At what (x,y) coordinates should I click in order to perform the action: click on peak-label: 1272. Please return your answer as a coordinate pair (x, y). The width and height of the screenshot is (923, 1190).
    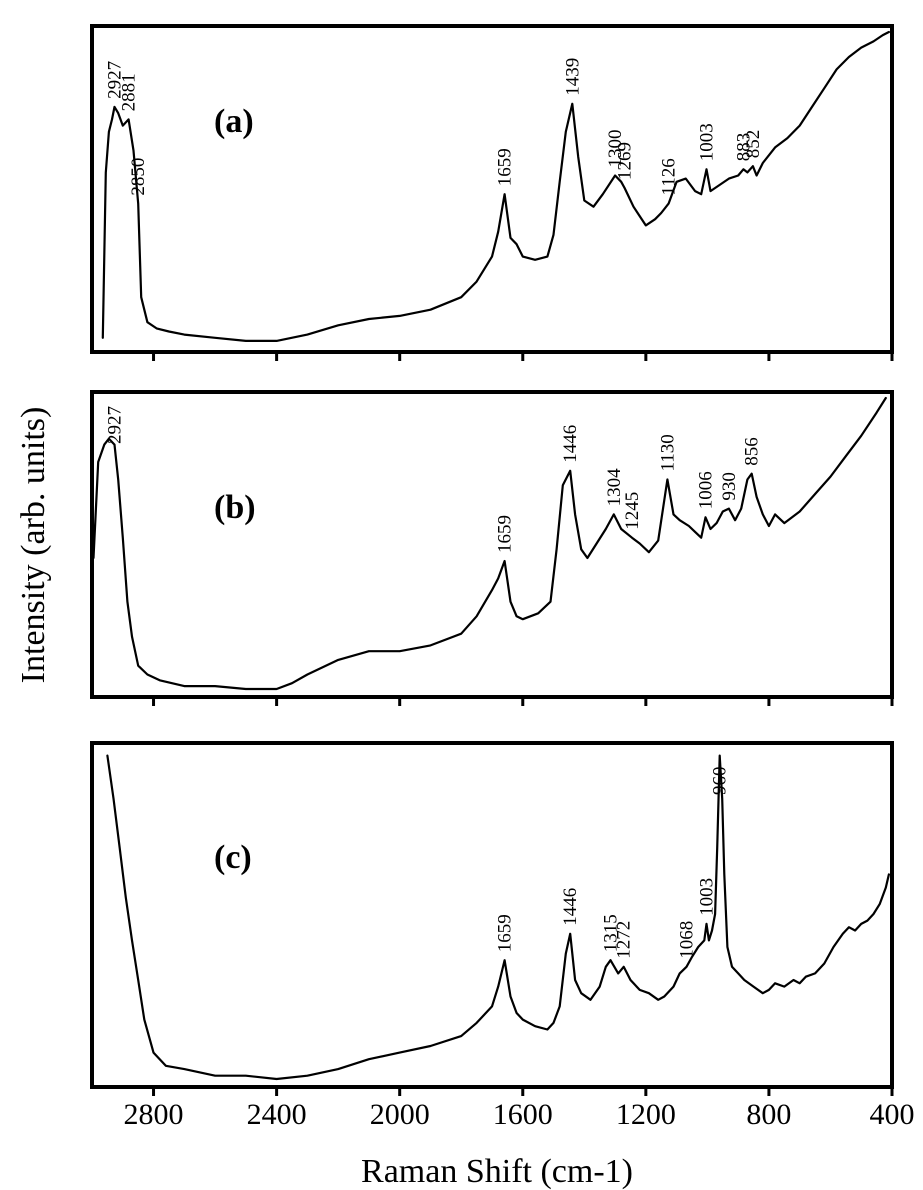
    Looking at the image, I should click on (624, 940).